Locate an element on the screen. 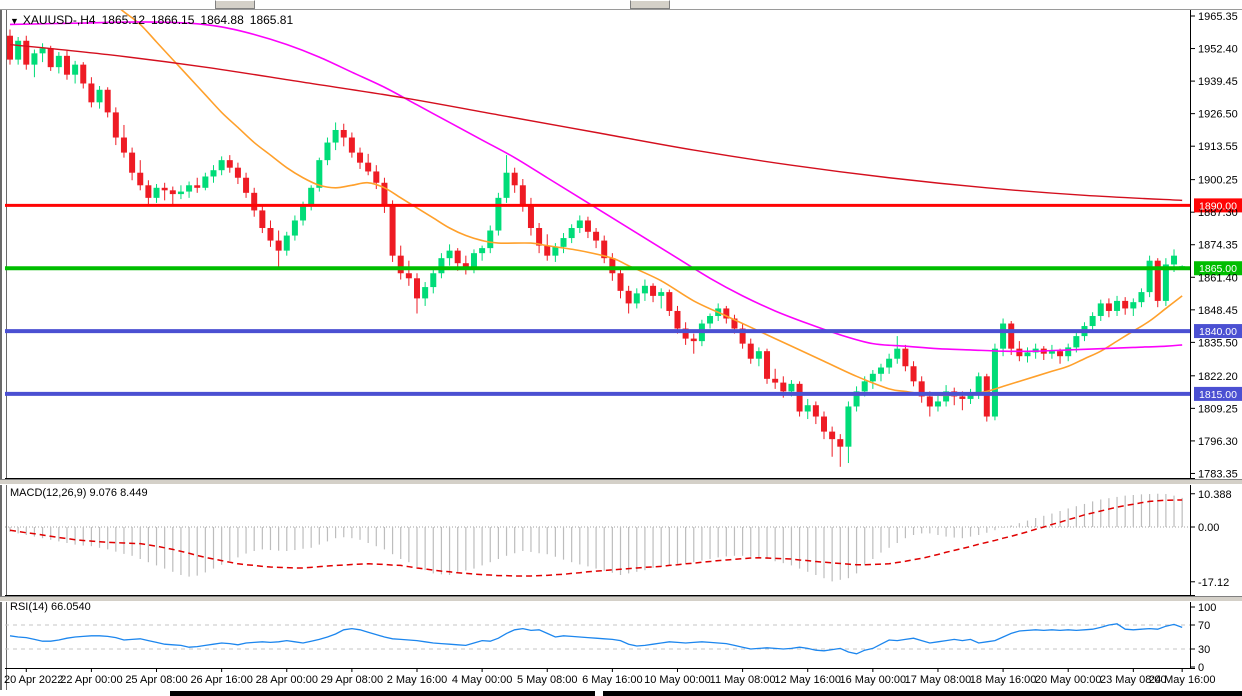 This screenshot has width=1242, height=696. axis-label: 2 May 16:00 is located at coordinates (417, 680).